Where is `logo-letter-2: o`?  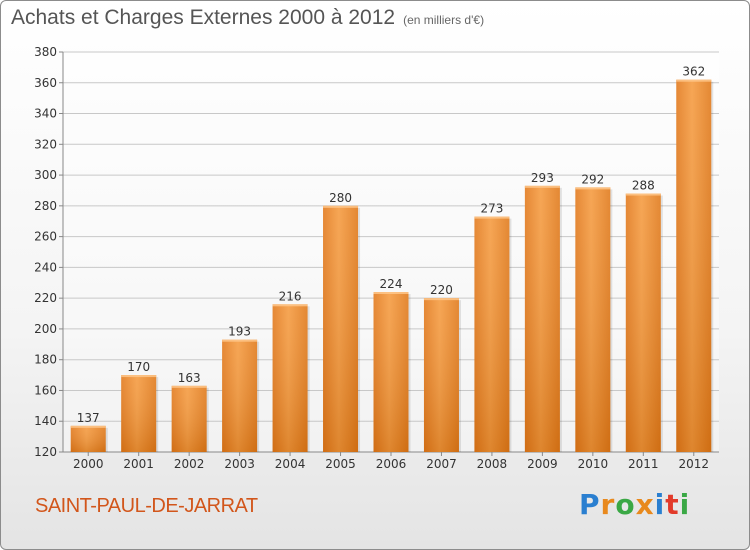 logo-letter-2: o is located at coordinates (625, 504).